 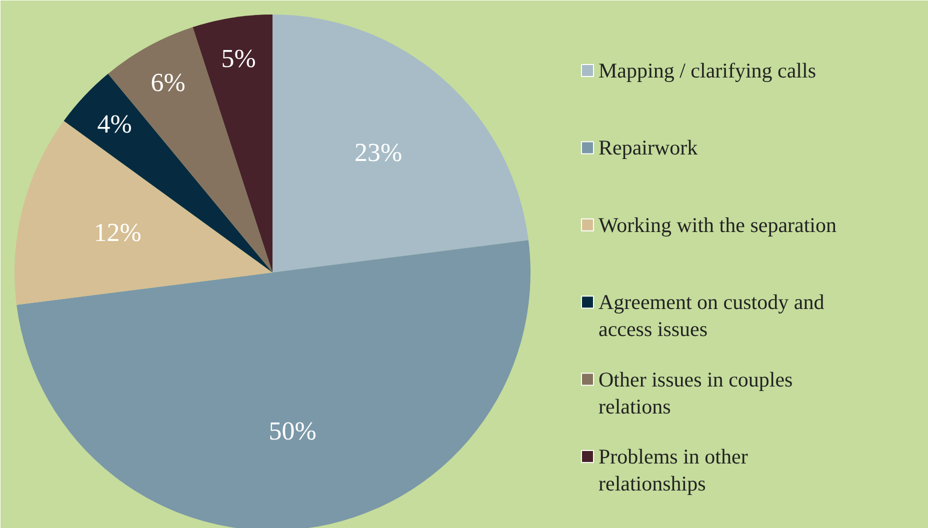 What do you see at coordinates (238, 58) in the screenshot?
I see `data-label: 5%` at bounding box center [238, 58].